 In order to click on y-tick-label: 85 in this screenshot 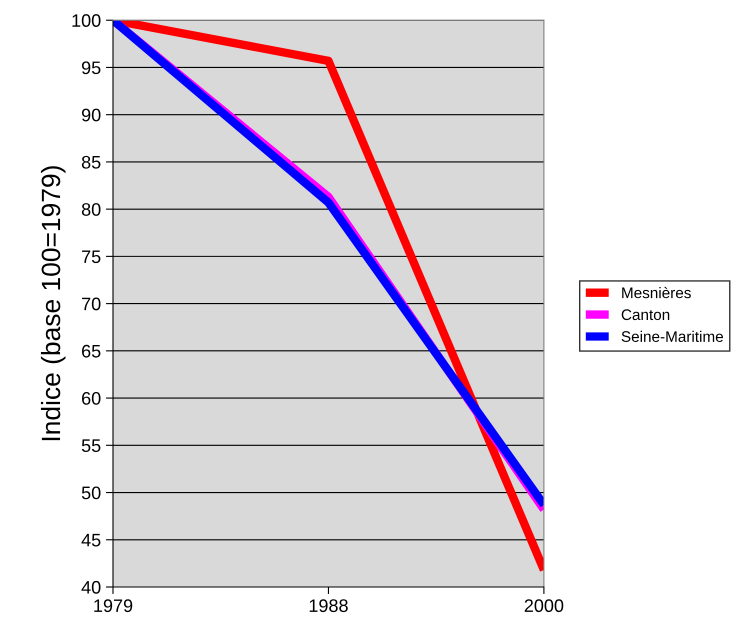, I will do `click(91, 162)`.